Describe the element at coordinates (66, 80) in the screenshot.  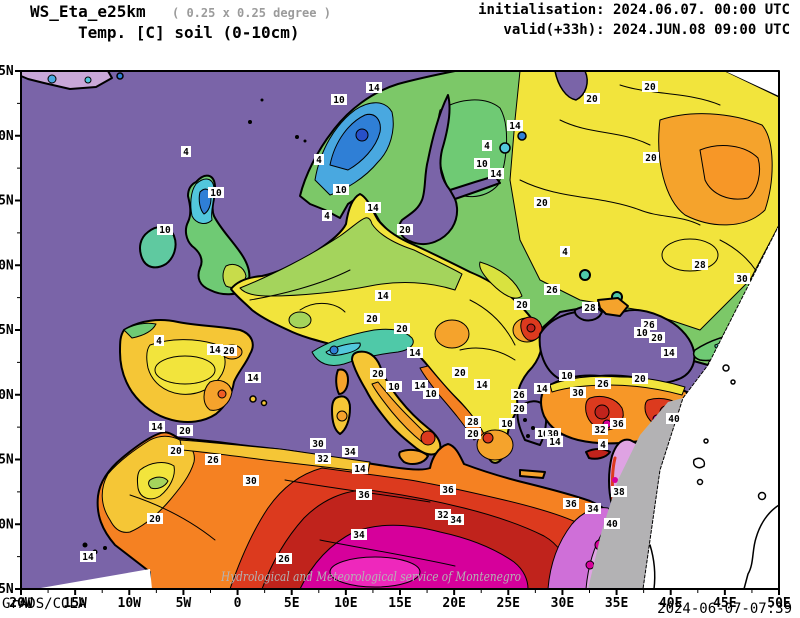
I see `region-iceland` at that location.